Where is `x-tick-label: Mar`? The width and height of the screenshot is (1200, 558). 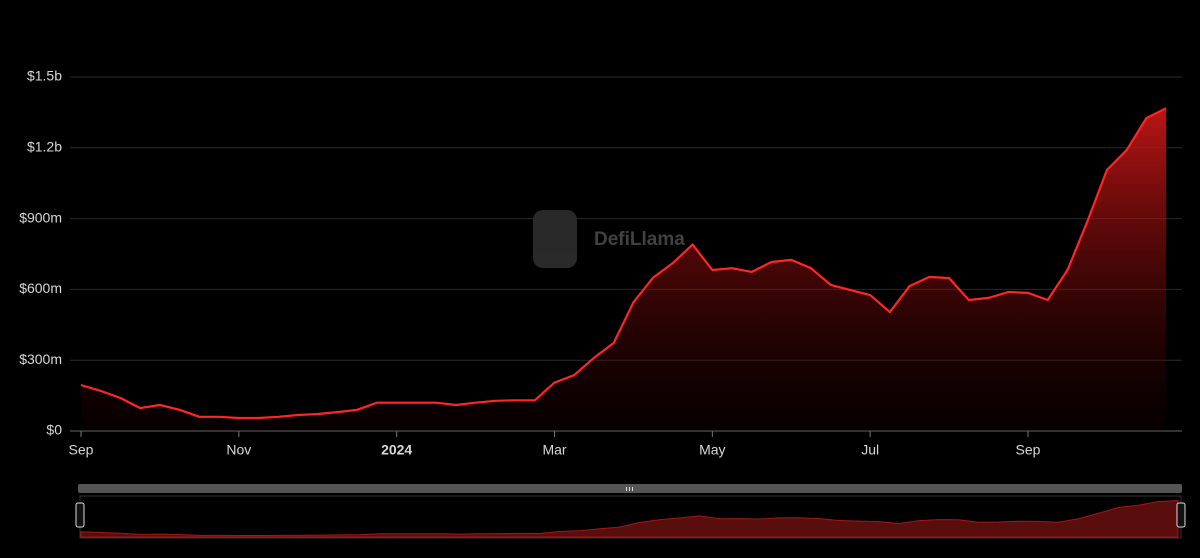
x-tick-label: Mar is located at coordinates (554, 450).